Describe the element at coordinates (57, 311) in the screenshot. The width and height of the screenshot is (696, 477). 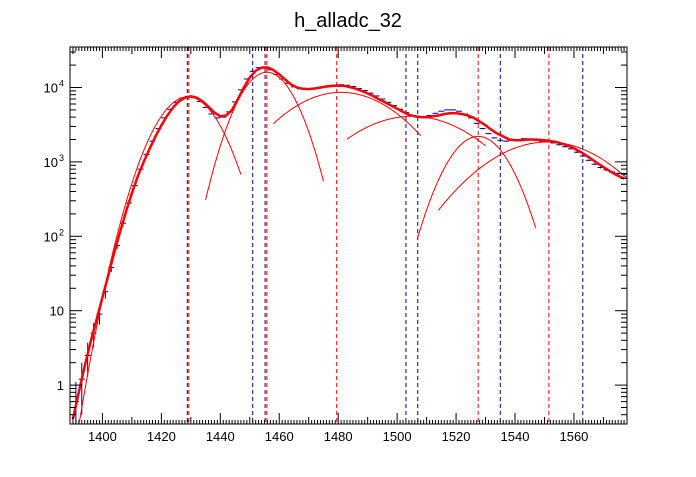
I see `y-tick-label-1: 10` at that location.